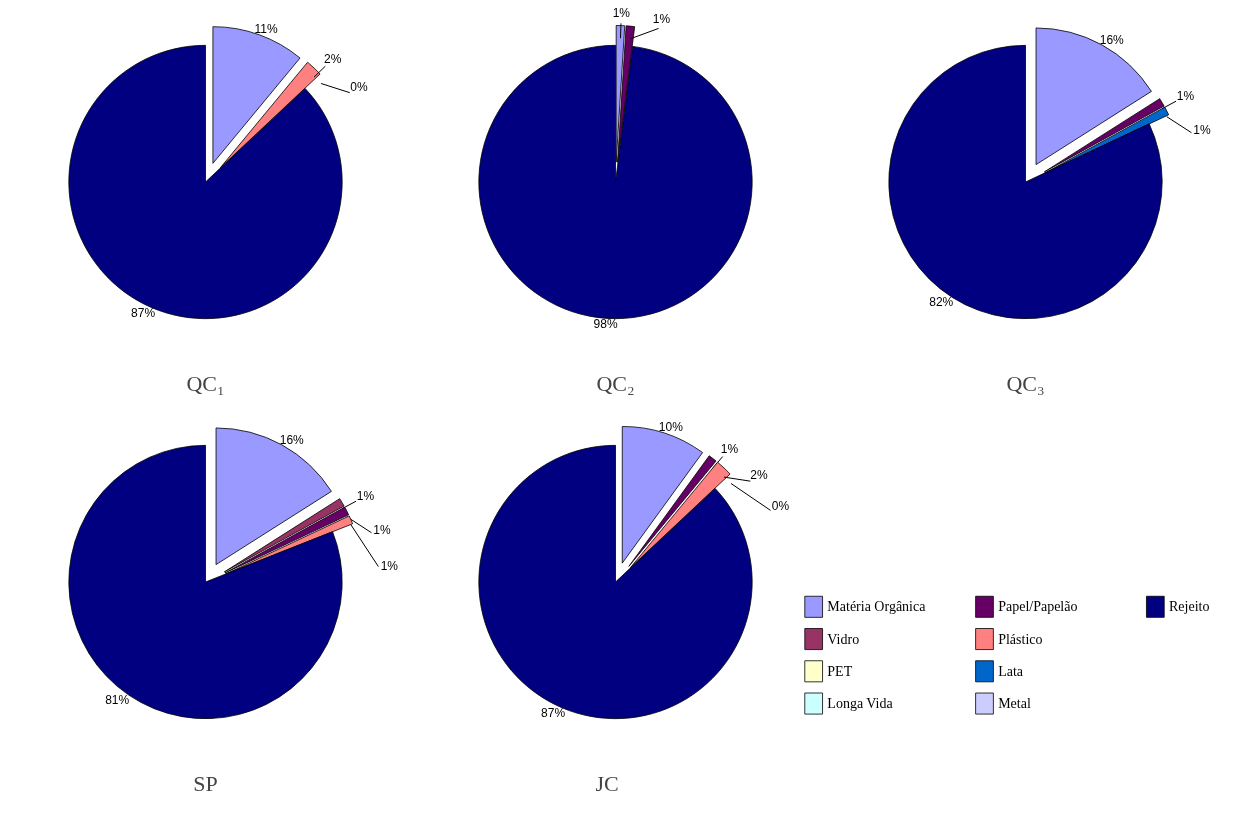 This screenshot has height=818, width=1237. Describe the element at coordinates (1025, 383) in the screenshot. I see `text: QC₃` at that location.